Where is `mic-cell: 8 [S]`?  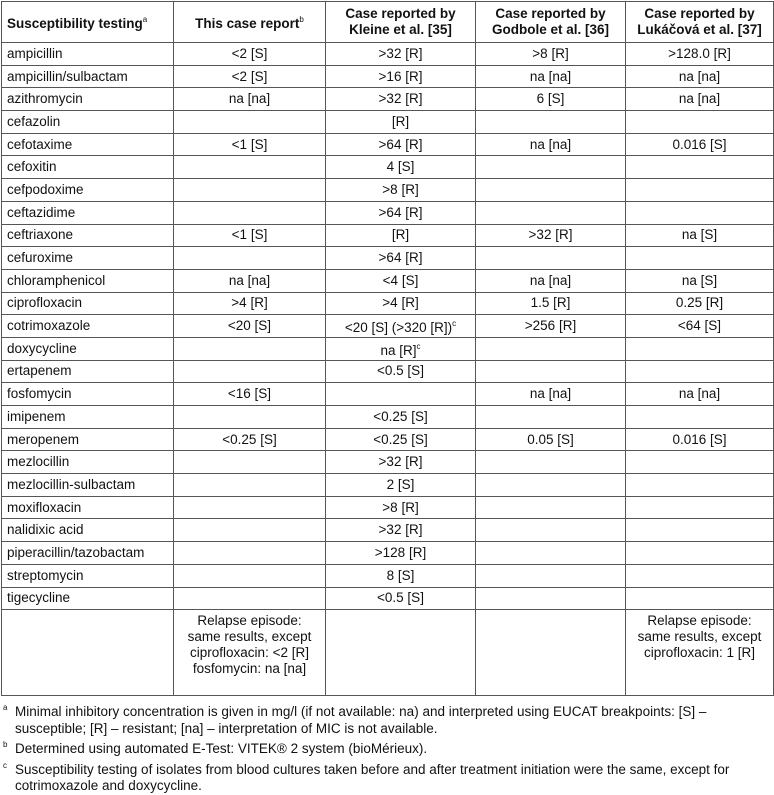
mic-cell: 8 [S] is located at coordinates (400, 575).